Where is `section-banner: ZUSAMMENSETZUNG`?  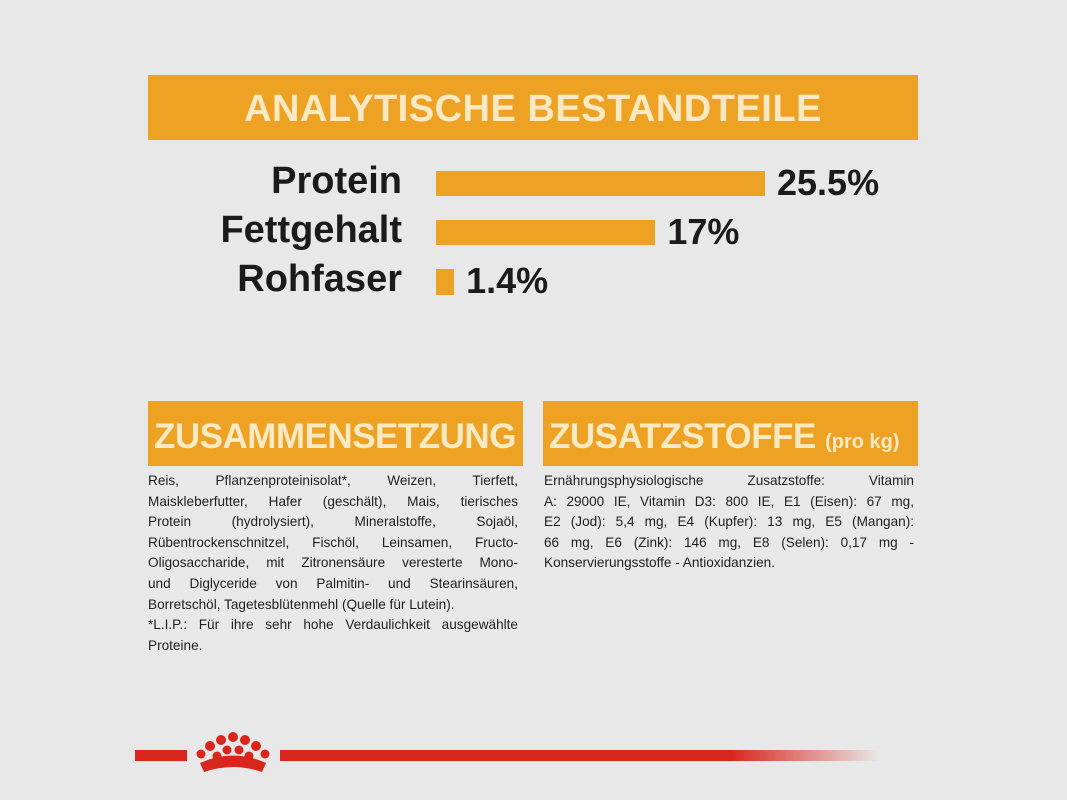 section-banner: ZUSAMMENSETZUNG is located at coordinates (335, 433).